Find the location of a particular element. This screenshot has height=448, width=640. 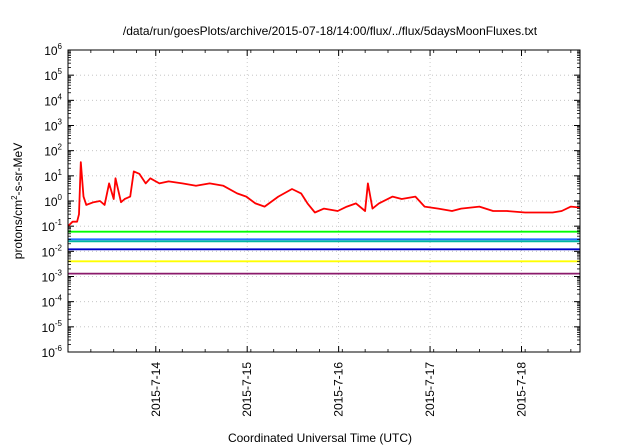

y-tick-label: 10⁻² is located at coordinates (52, 251).